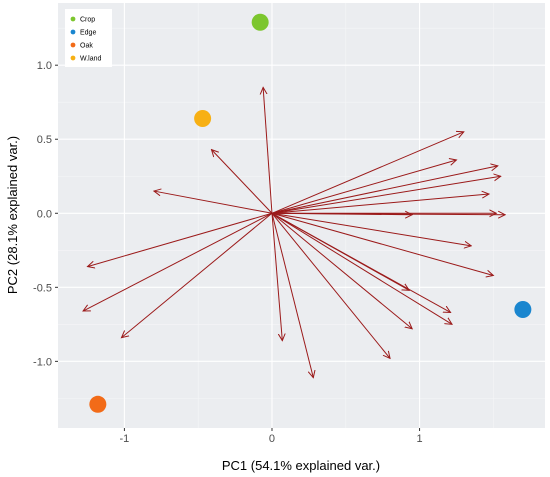  I want to click on x-tick-label: 1, so click(419, 439).